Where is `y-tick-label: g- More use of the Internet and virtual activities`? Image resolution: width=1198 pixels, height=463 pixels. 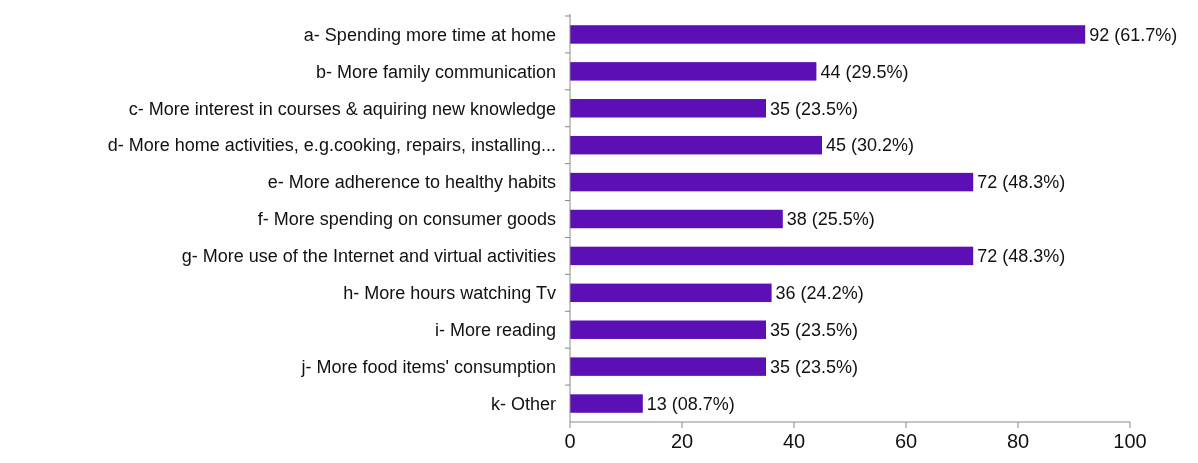
y-tick-label: g- More use of the Internet and virtual activities is located at coordinates (368, 256).